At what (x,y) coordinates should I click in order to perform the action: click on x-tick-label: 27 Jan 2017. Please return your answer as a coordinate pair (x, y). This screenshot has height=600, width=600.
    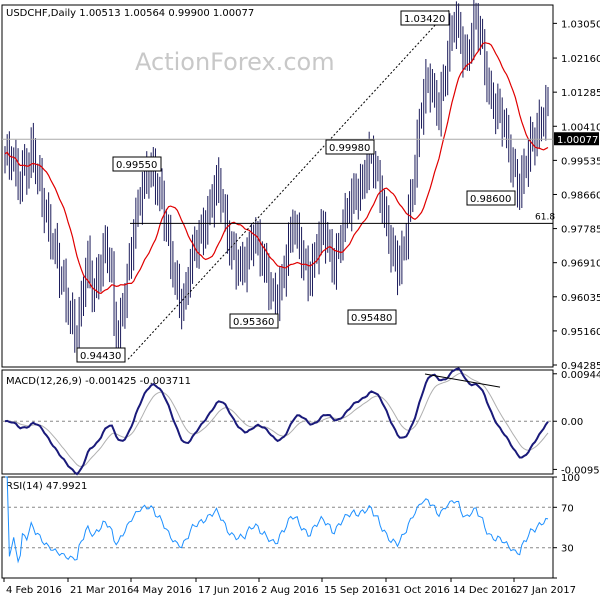
    Looking at the image, I should click on (546, 590).